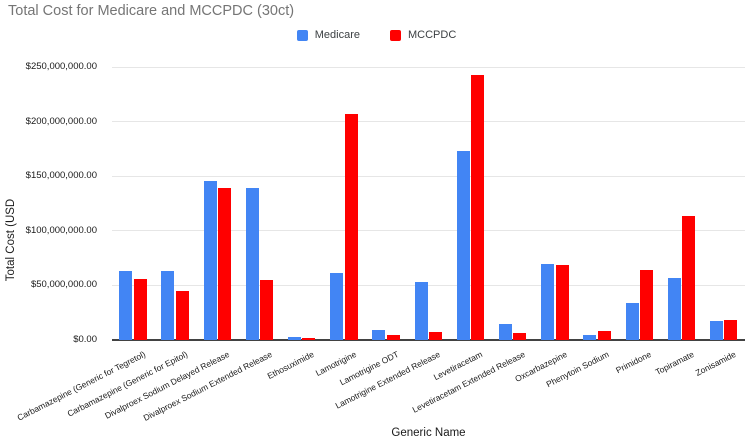 This screenshot has width=753, height=444. I want to click on legend-item-medicare: Medicare, so click(328, 35).